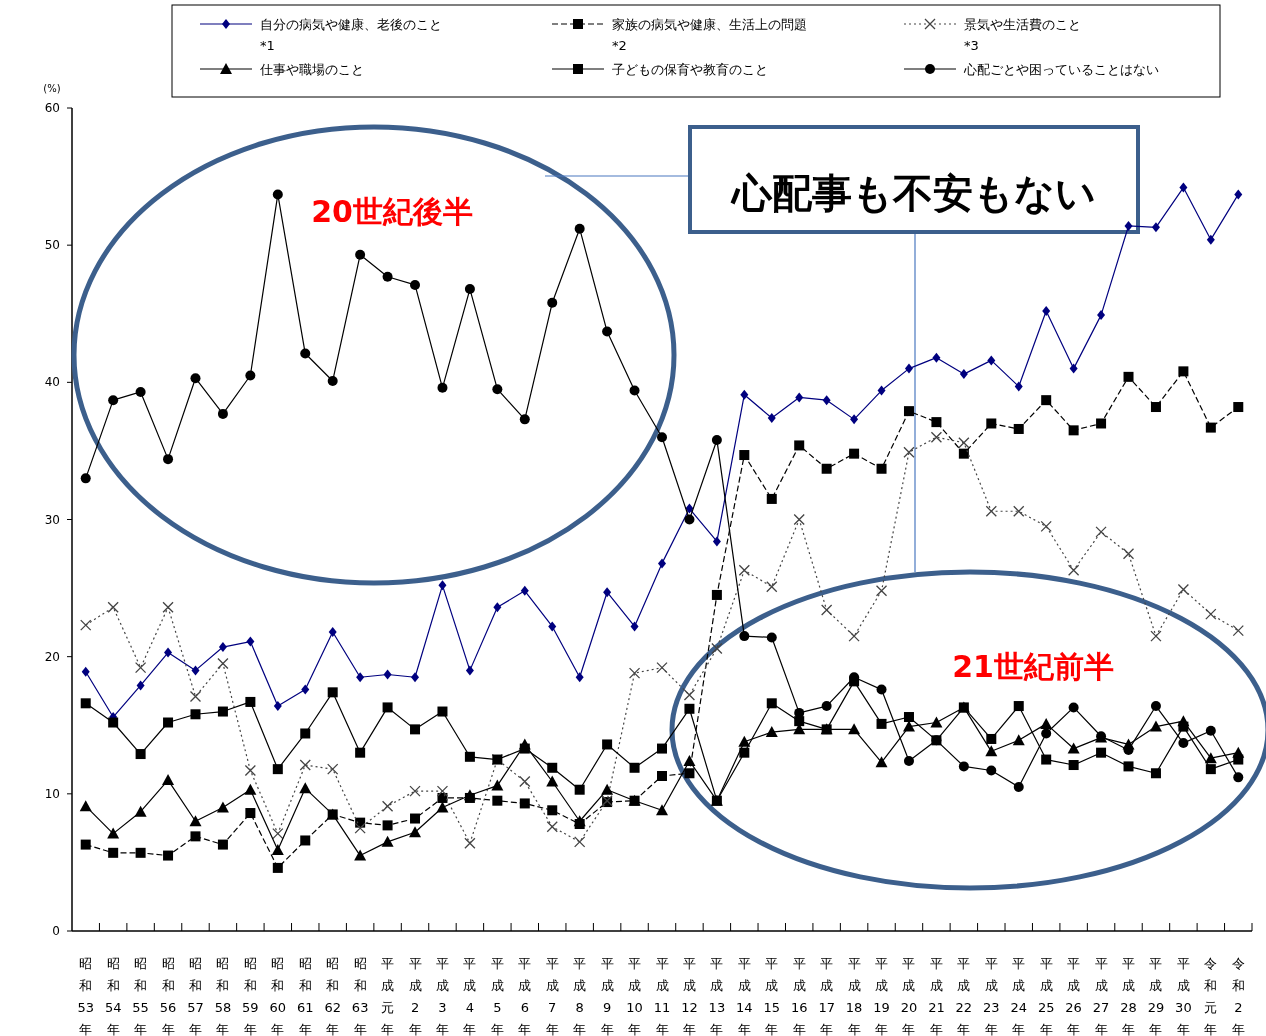  I want to click on legend-label: 自分の病気や健康、老後のこと *1, so click(351, 35).